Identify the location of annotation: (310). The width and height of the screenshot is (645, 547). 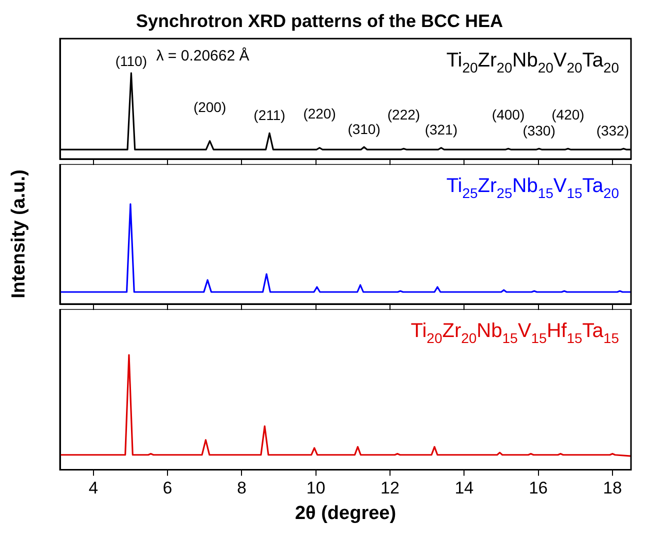
(364, 128).